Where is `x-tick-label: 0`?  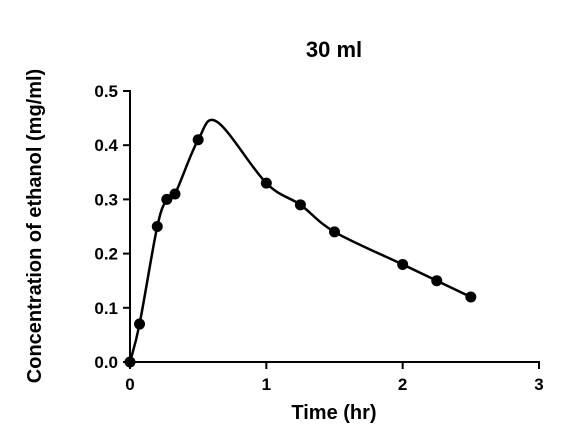
x-tick-label: 0 is located at coordinates (129, 384).